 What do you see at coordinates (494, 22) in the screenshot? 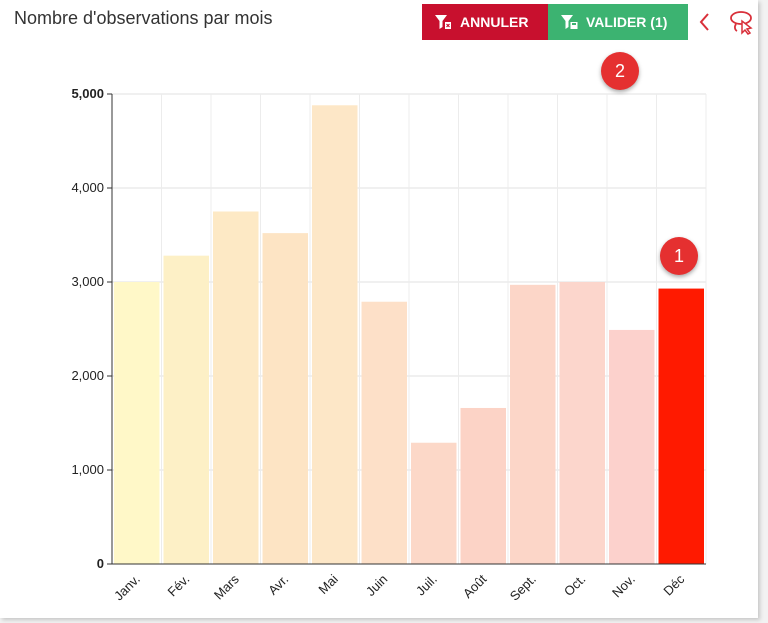
I see `cancel-label: ANNULER` at bounding box center [494, 22].